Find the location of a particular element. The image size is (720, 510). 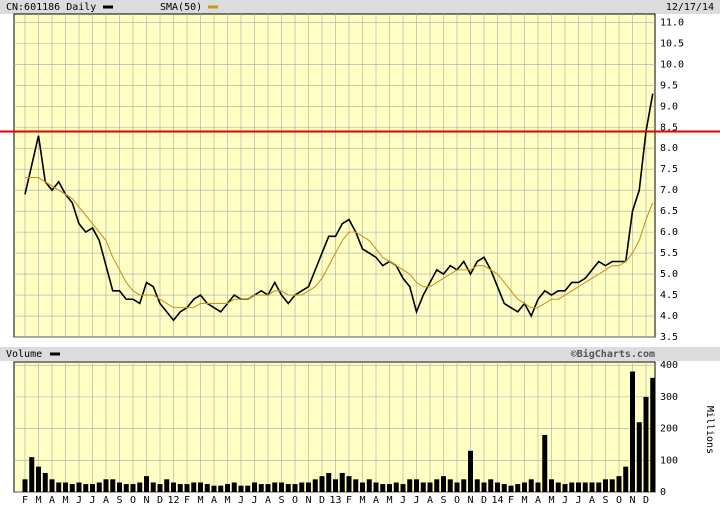

x-tick-label: 13 is located at coordinates (335, 500).